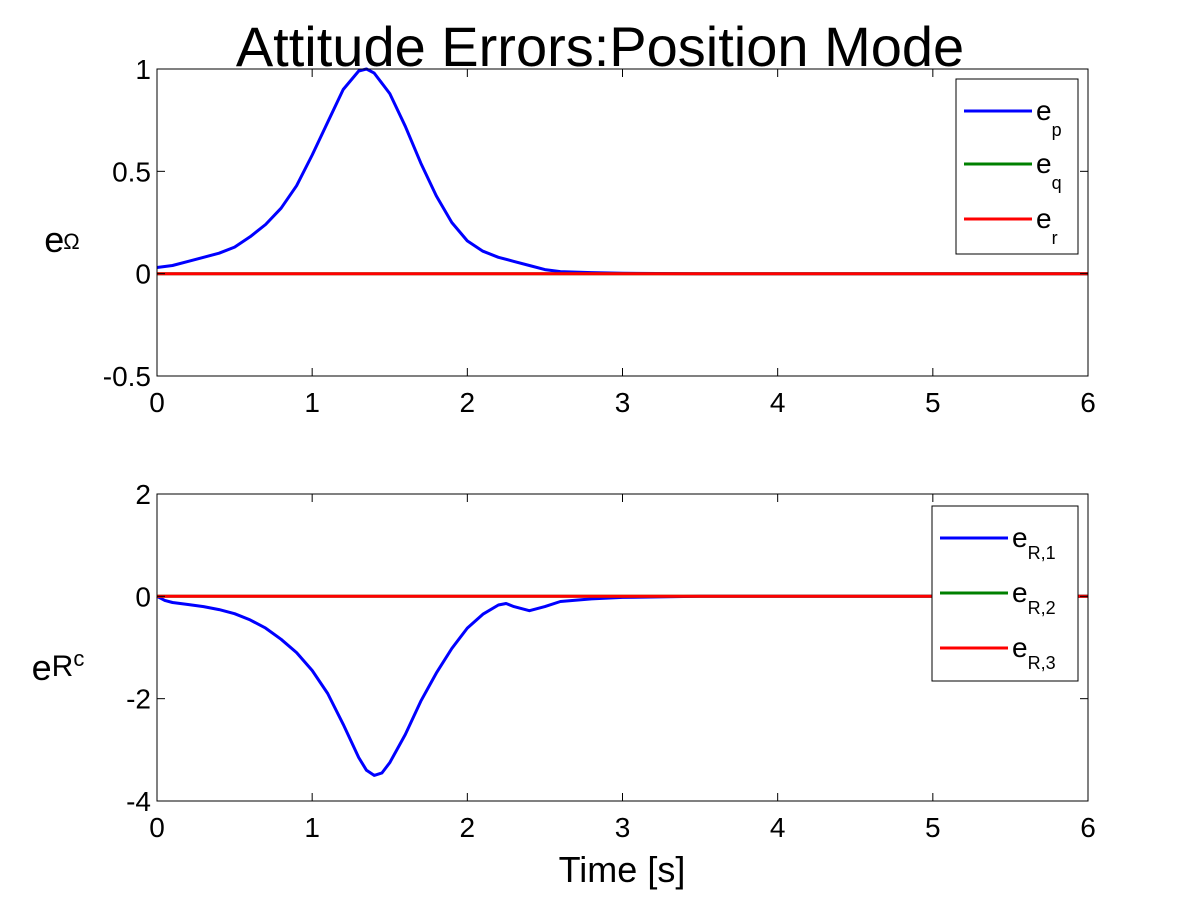 Image resolution: width=1201 pixels, height=901 pixels. I want to click on legend: ep eq er, so click(1017, 166).